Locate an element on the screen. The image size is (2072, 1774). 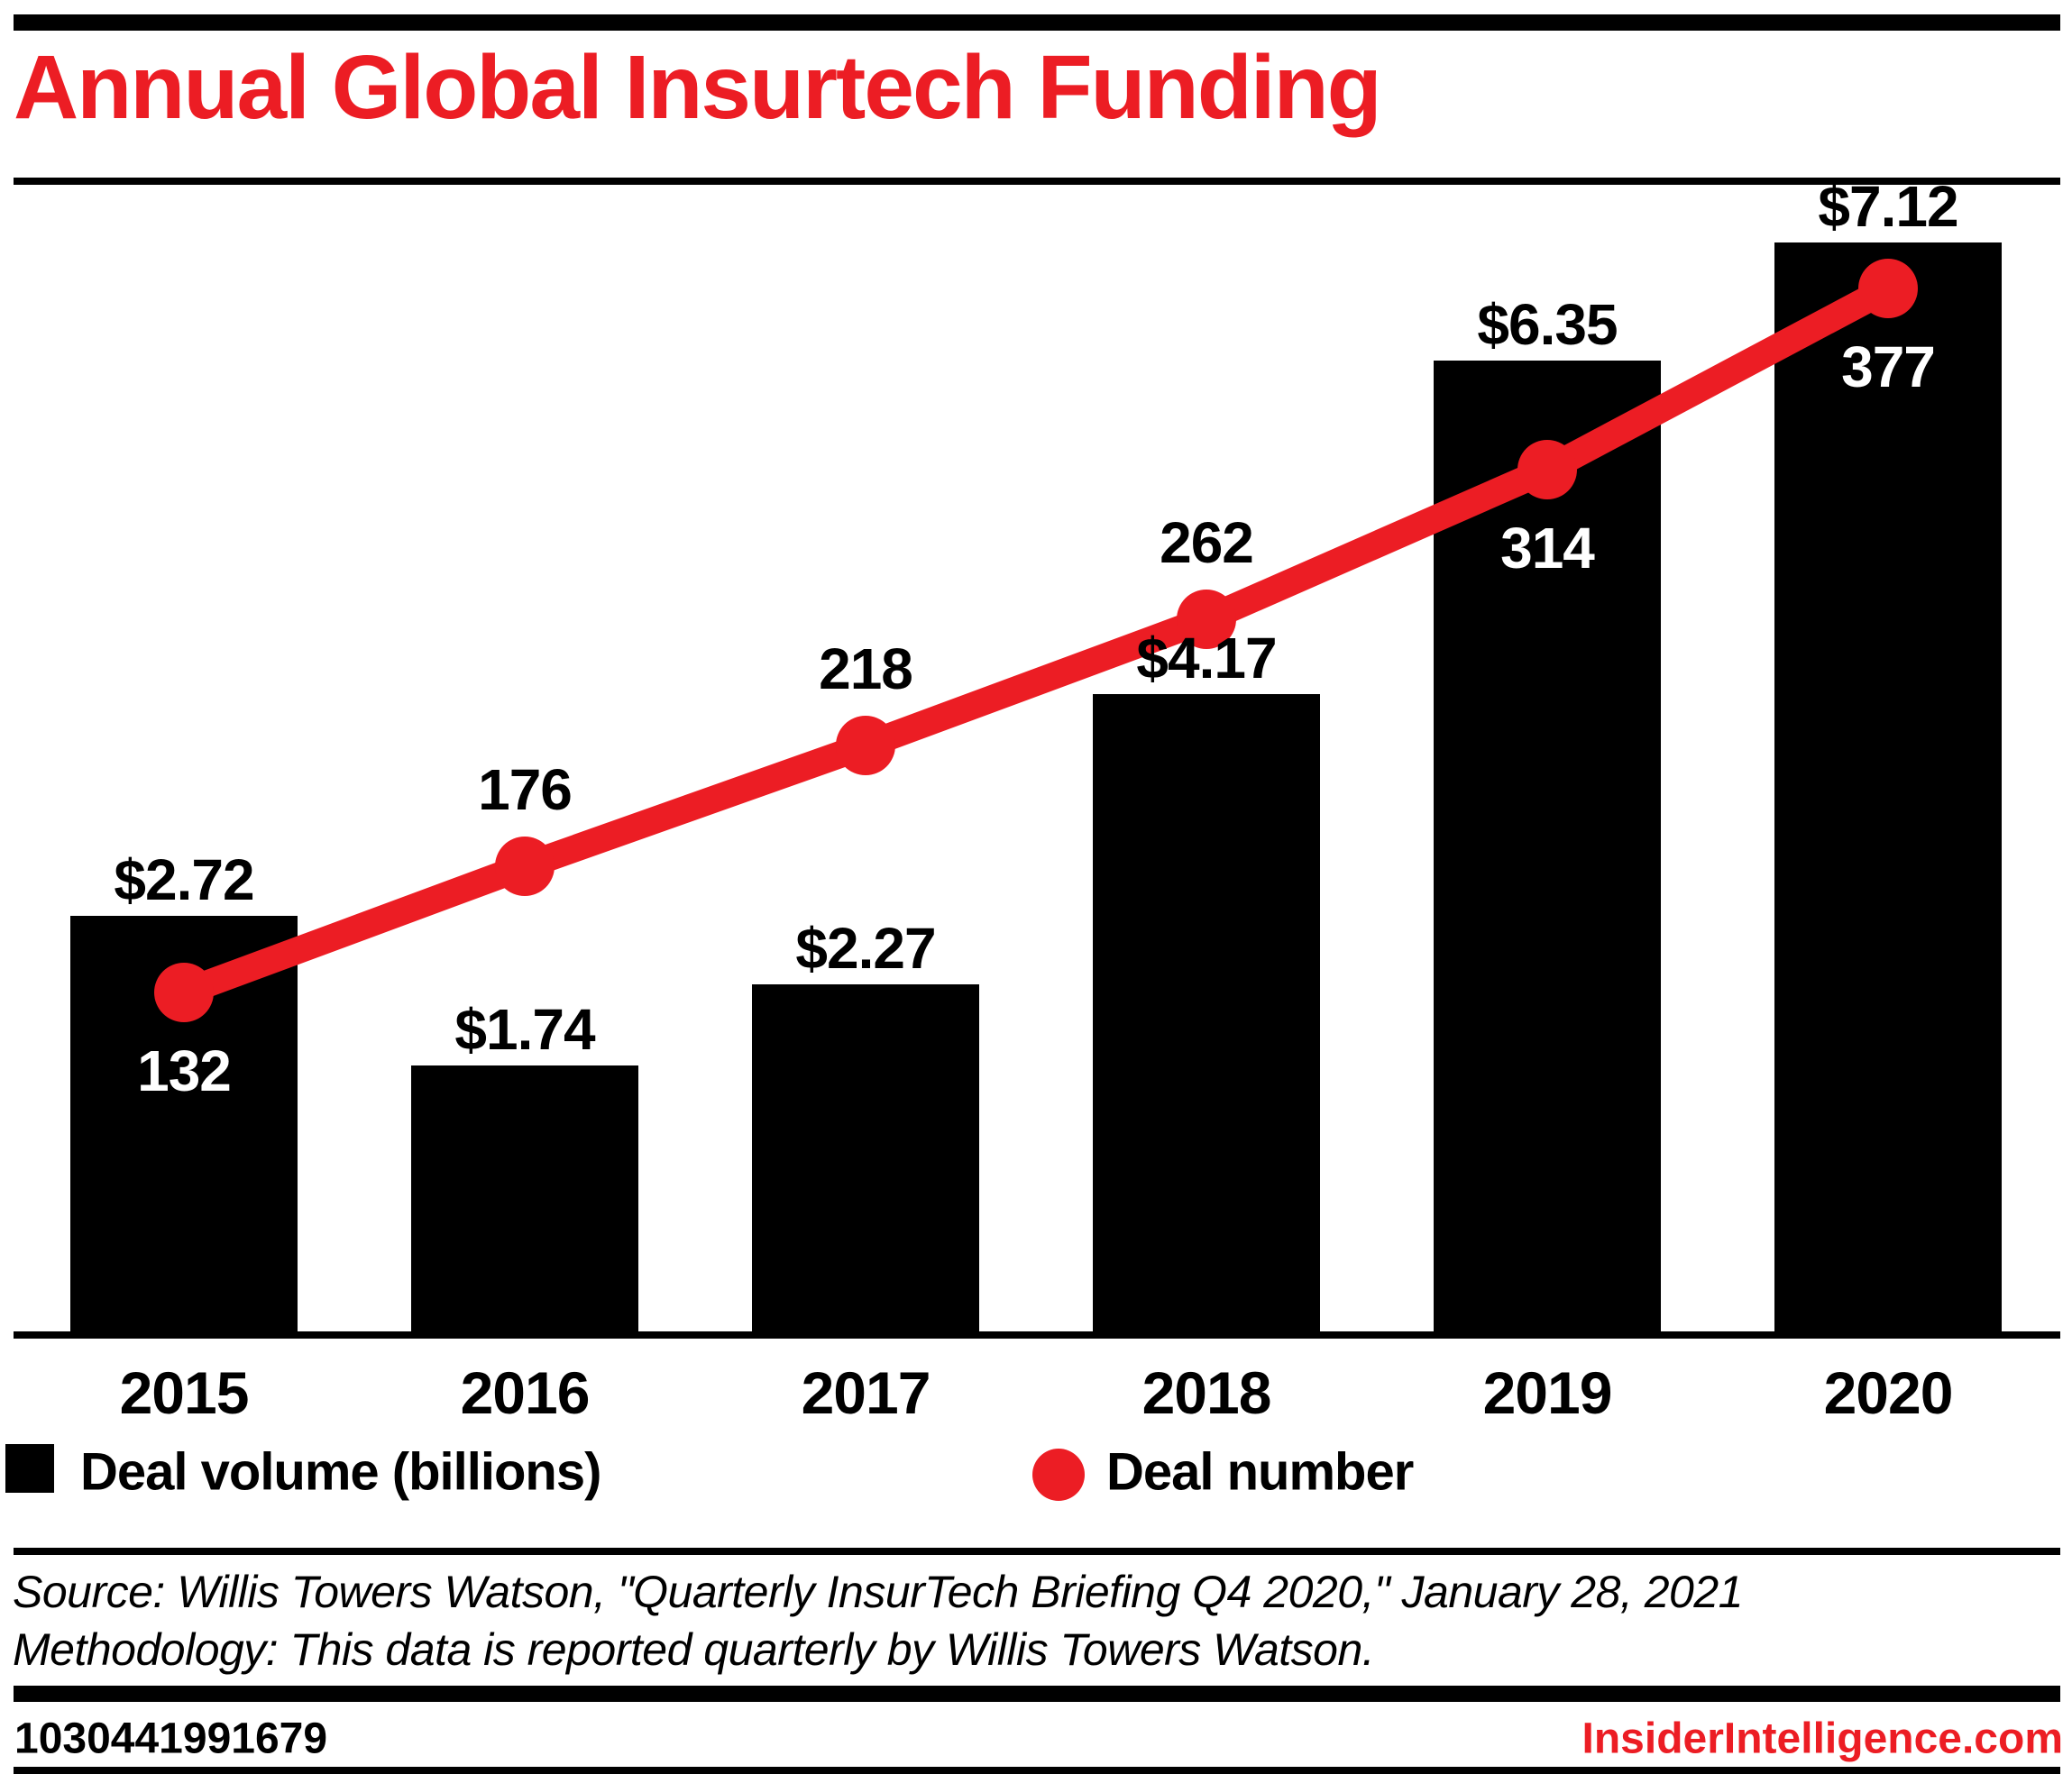
x-axis-label-2016: 2016 is located at coordinates (525, 1392).